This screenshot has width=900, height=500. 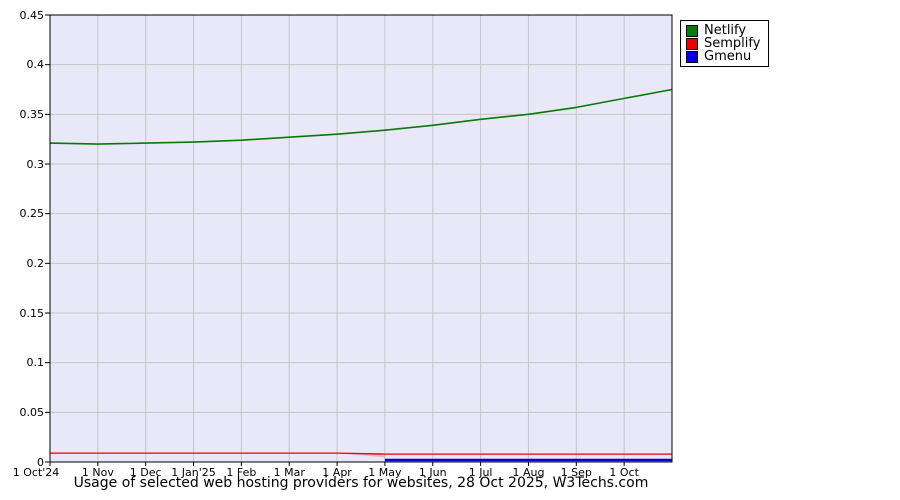 I want to click on x-axis-tick-label: 1 Dec, so click(x=145, y=472).